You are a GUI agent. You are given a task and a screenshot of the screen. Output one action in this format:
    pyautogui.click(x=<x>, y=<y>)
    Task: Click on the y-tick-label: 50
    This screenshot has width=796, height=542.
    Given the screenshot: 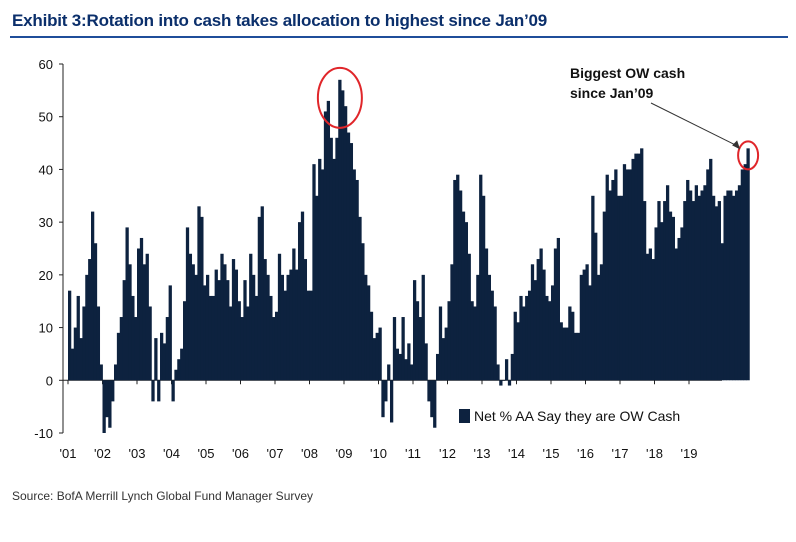 What is the action you would take?
    pyautogui.click(x=46, y=117)
    